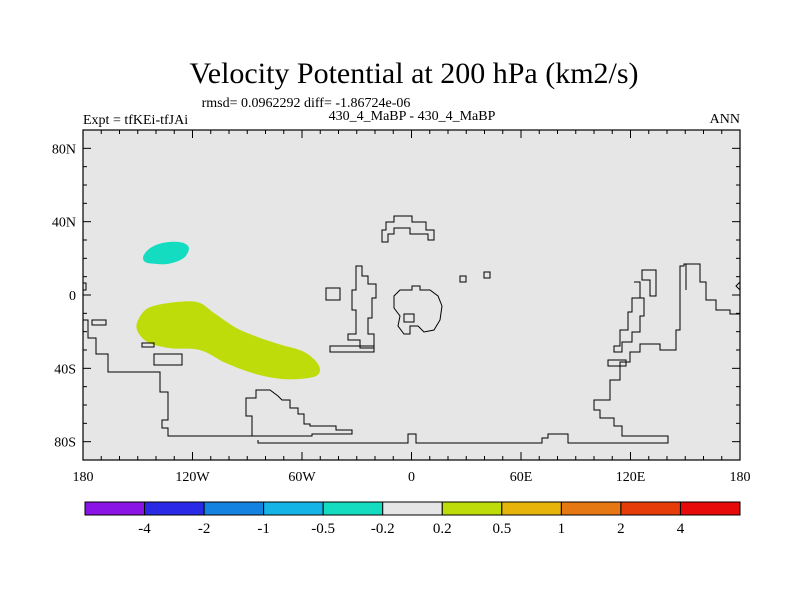  I want to click on stats-text: rmsd= 0.0962292 diff= -1.86724e-06, so click(306, 103).